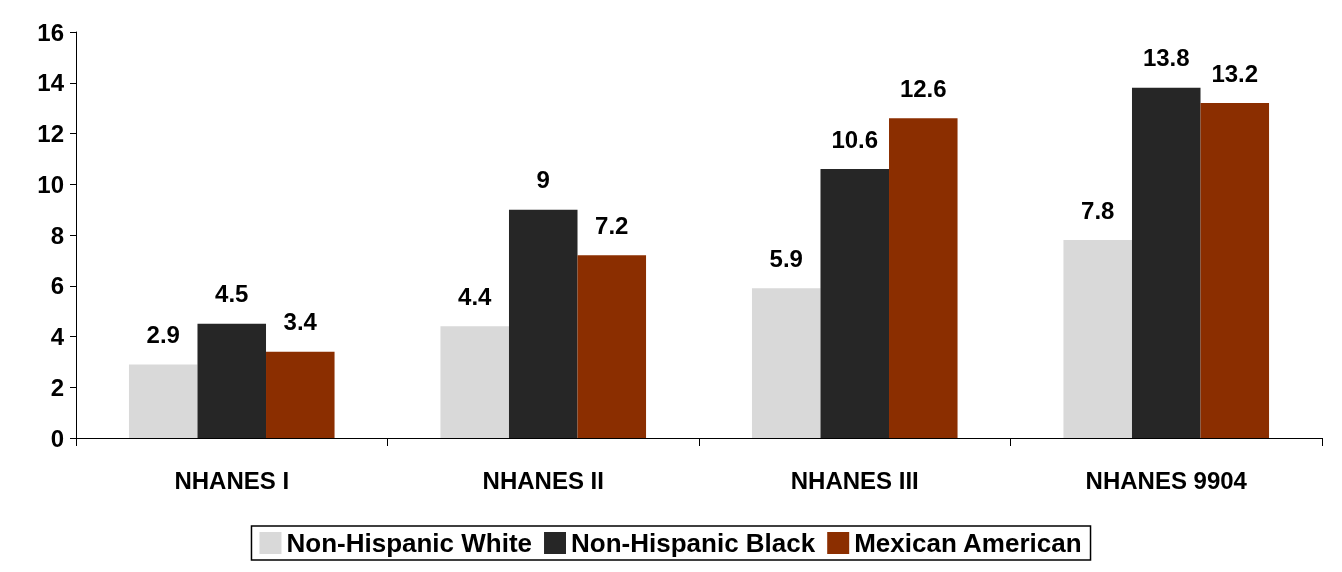 The width and height of the screenshot is (1342, 572). Describe the element at coordinates (923, 88) in the screenshot. I see `data-label: 12.6` at that location.